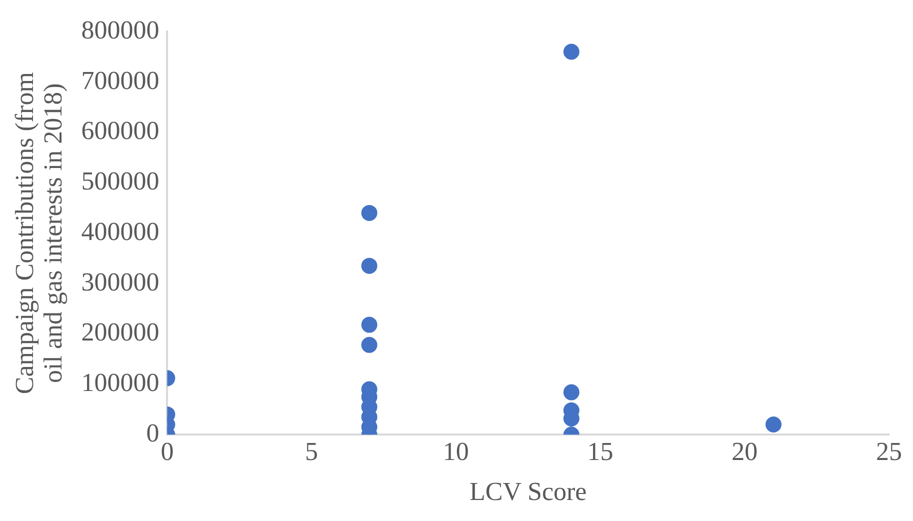 The height and width of the screenshot is (521, 913). I want to click on y-tick-label: 500000, so click(120, 181).